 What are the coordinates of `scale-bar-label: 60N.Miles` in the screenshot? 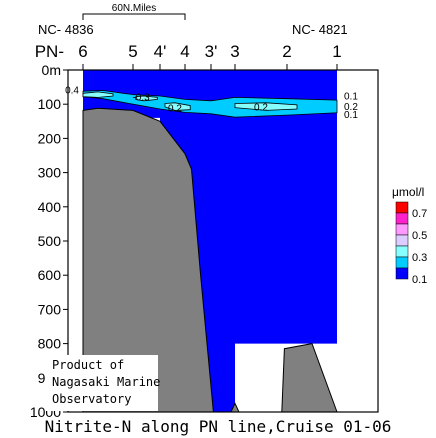 It's located at (134, 8).